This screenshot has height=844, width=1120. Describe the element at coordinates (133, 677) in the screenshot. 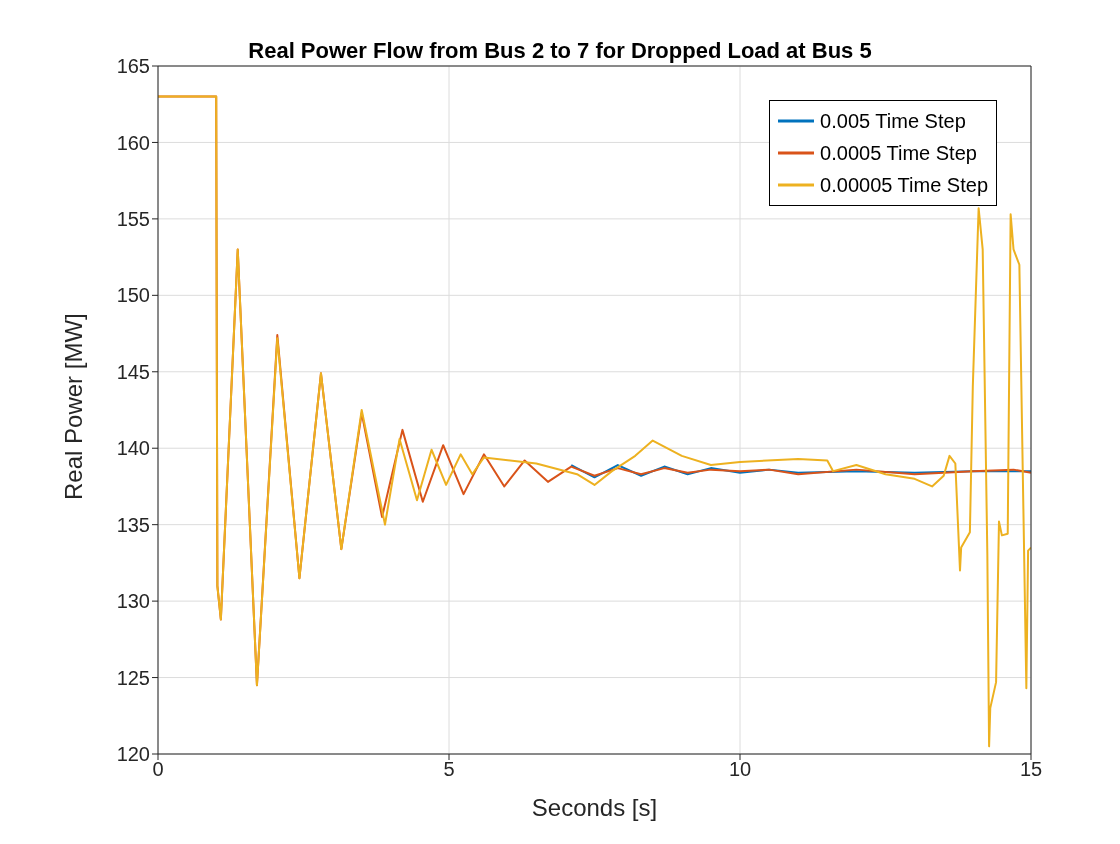

I see `y-tick-label: 125` at that location.